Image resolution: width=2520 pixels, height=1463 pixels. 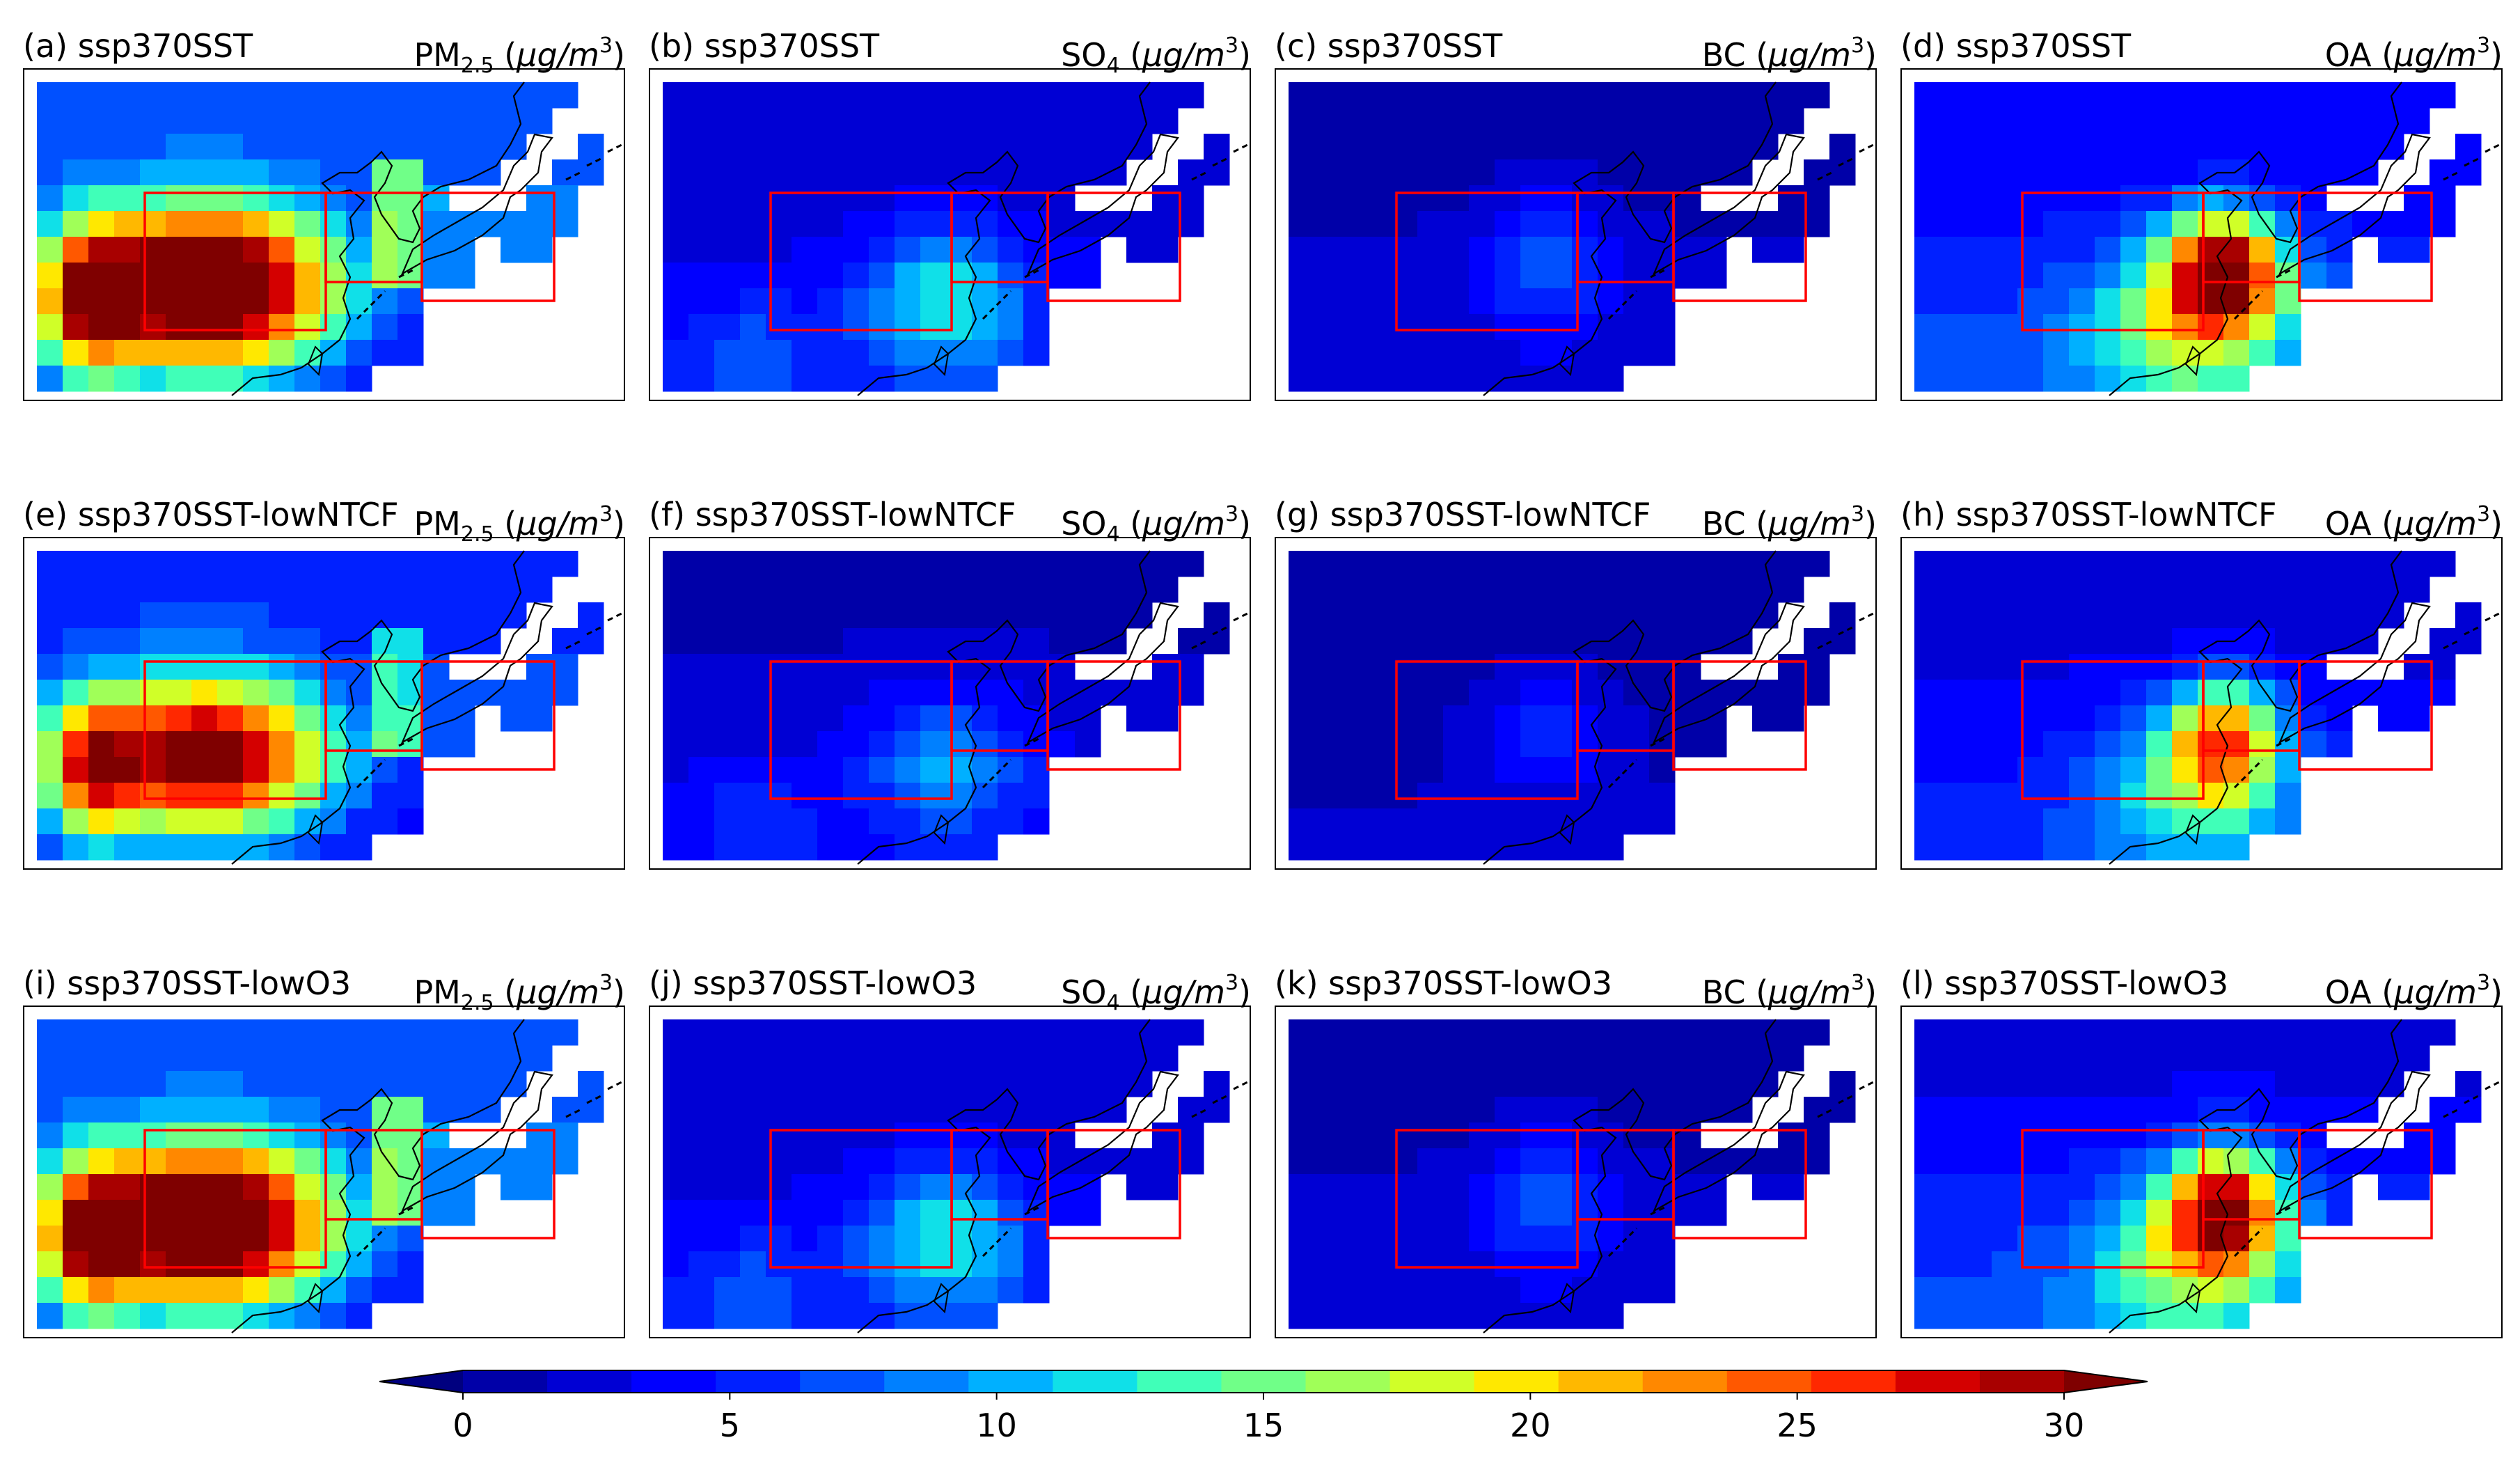 I want to click on map-svg, so click(x=2201, y=235).